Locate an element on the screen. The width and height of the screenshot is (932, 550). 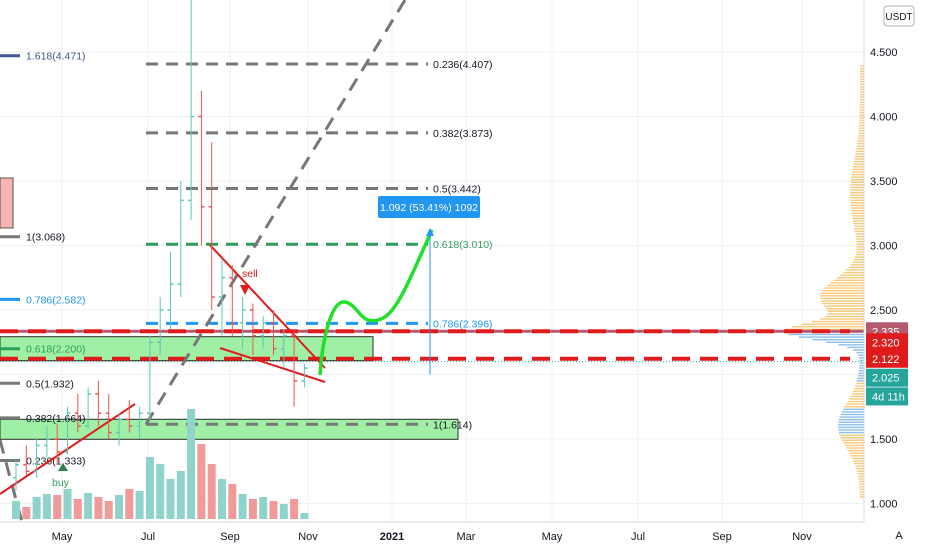
auto-scale-button: A is located at coordinates (899, 536).